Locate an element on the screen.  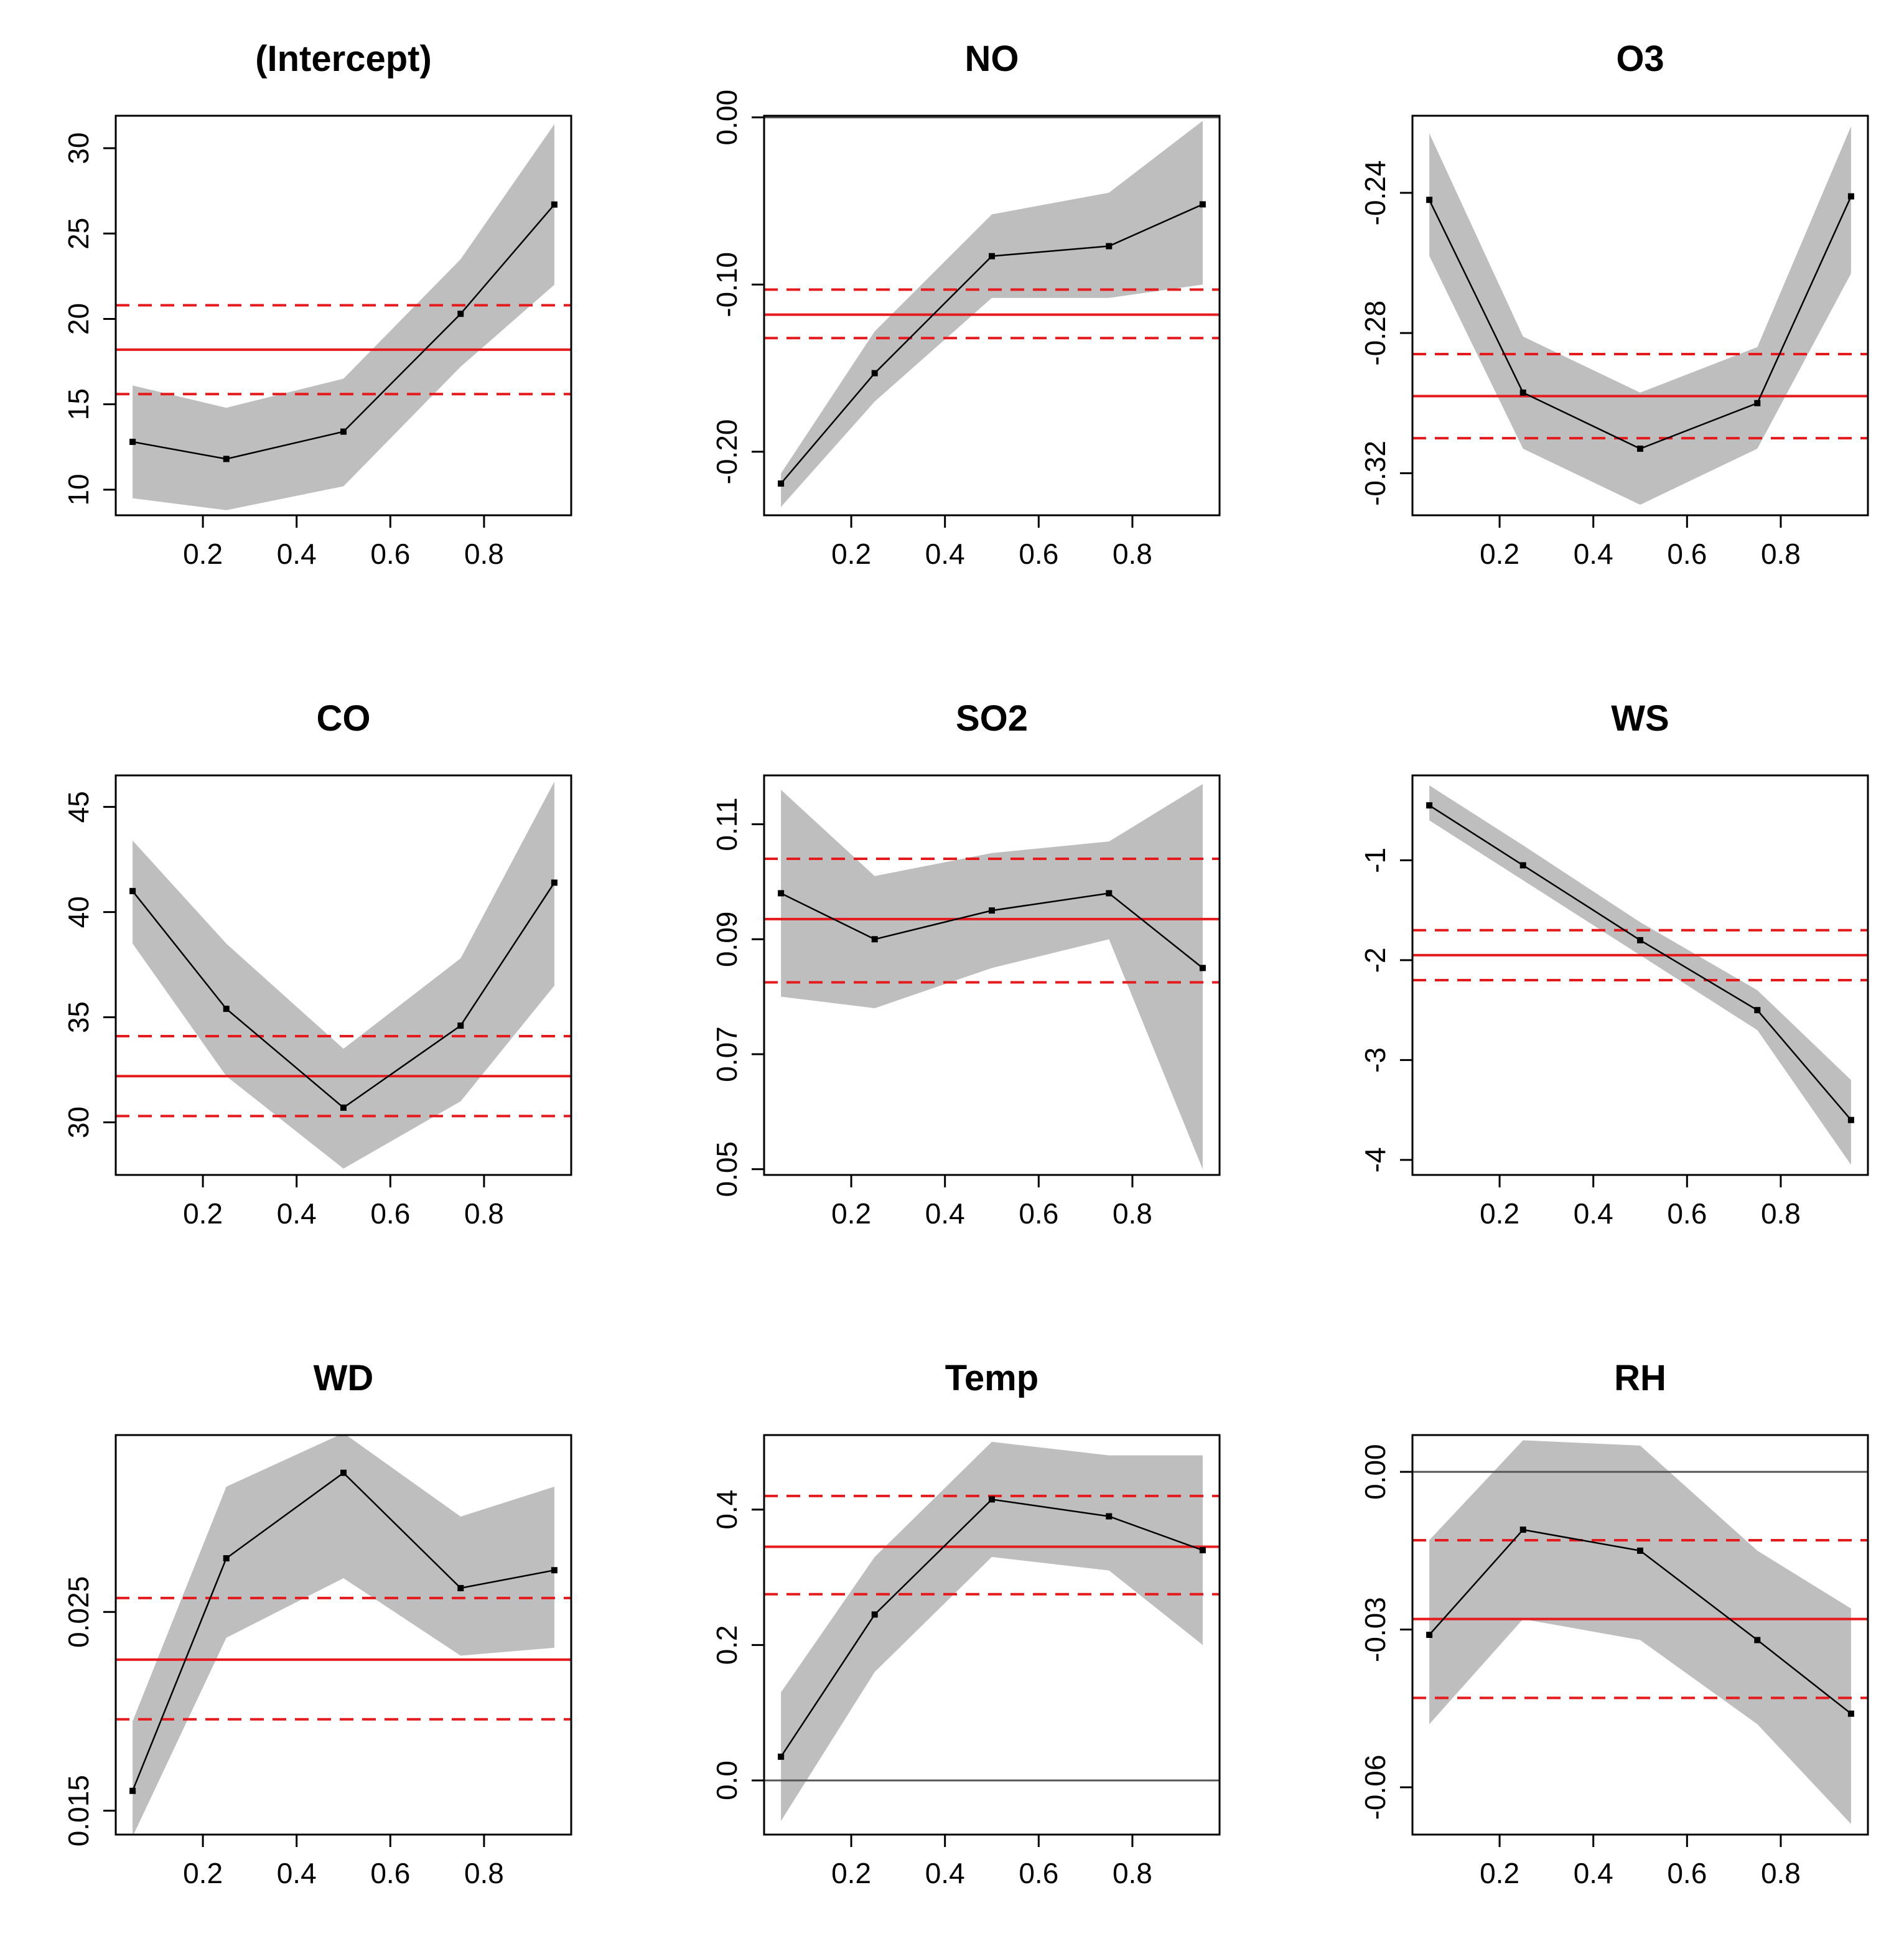
panel-intercept: 0.2 0.4 0.6 0.8 10 15 20 25 30 (Intercept) is located at coordinates (317, 304).